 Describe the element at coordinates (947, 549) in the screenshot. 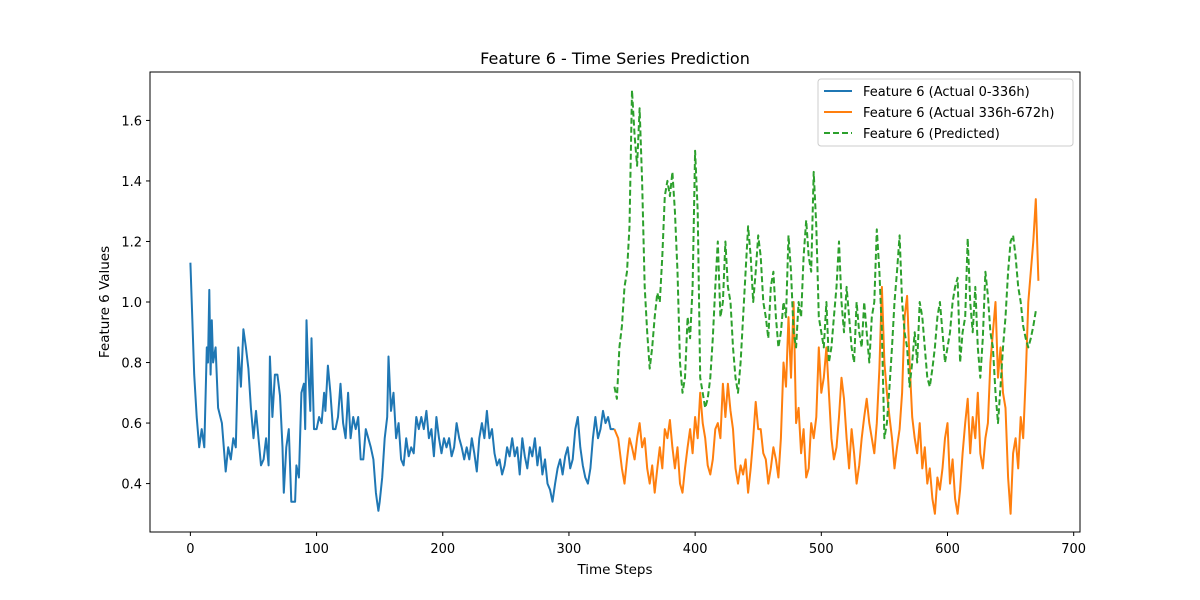

I see `x-tick-label: 600` at that location.